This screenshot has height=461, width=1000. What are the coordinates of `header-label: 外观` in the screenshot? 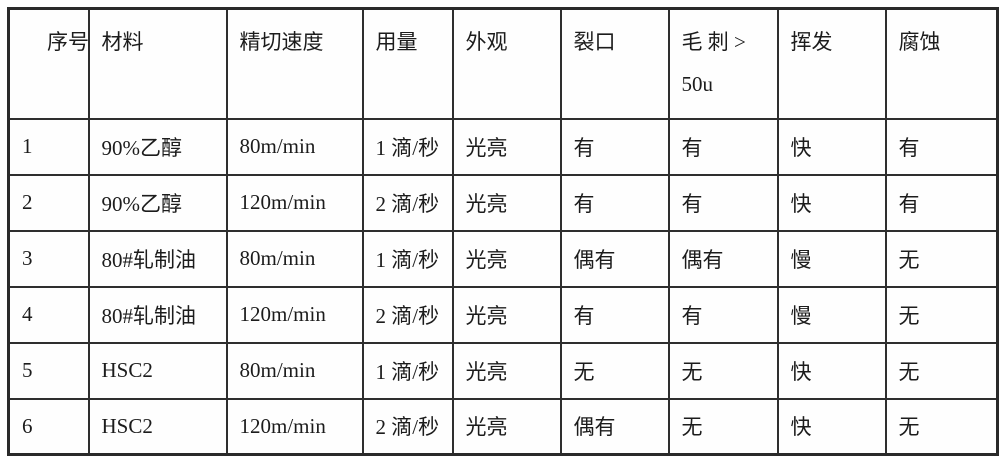 It's located at (486, 42).